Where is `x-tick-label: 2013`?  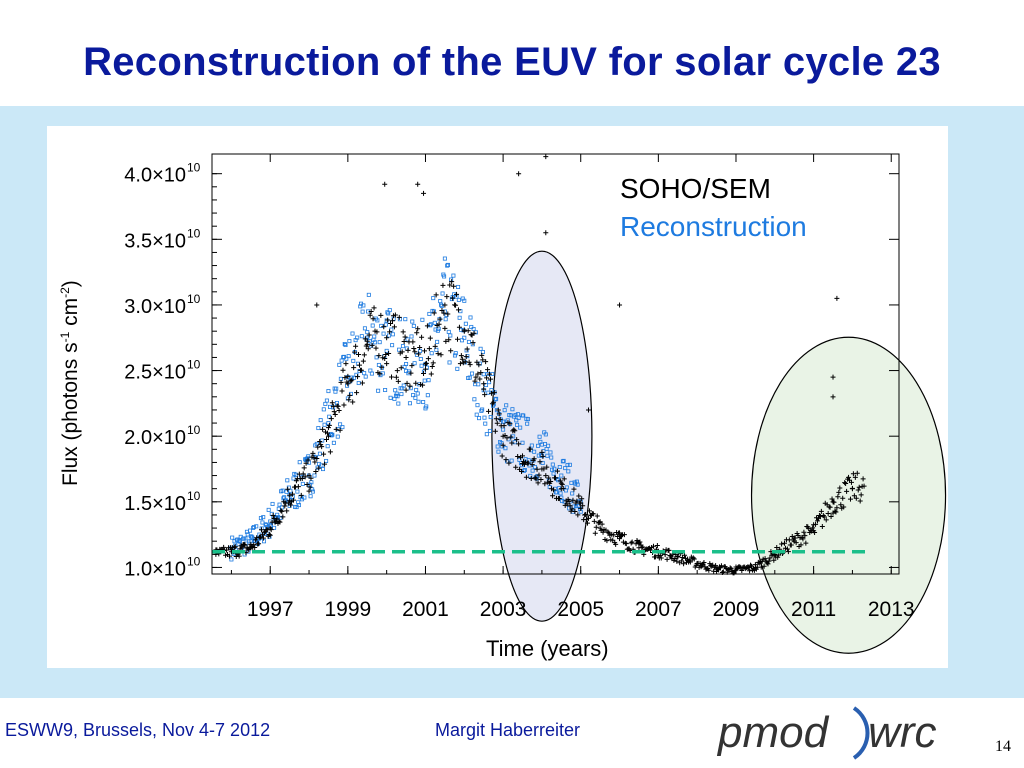
x-tick-label: 2013 is located at coordinates (891, 609).